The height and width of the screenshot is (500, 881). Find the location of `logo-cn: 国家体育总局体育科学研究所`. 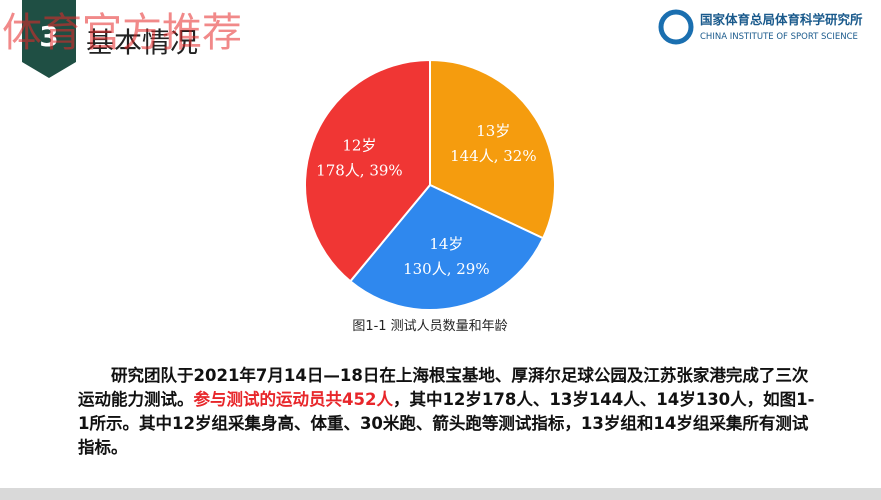

logo-cn: 国家体育总局体育科学研究所 is located at coordinates (781, 19).